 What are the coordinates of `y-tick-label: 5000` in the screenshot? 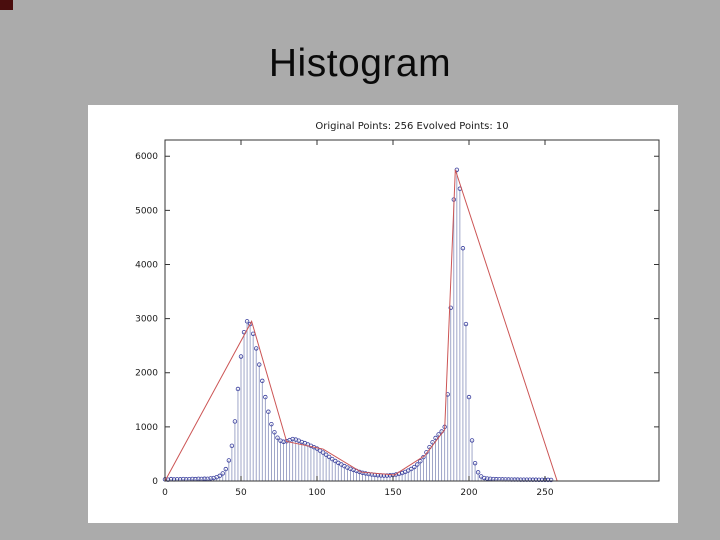 It's located at (146, 211).